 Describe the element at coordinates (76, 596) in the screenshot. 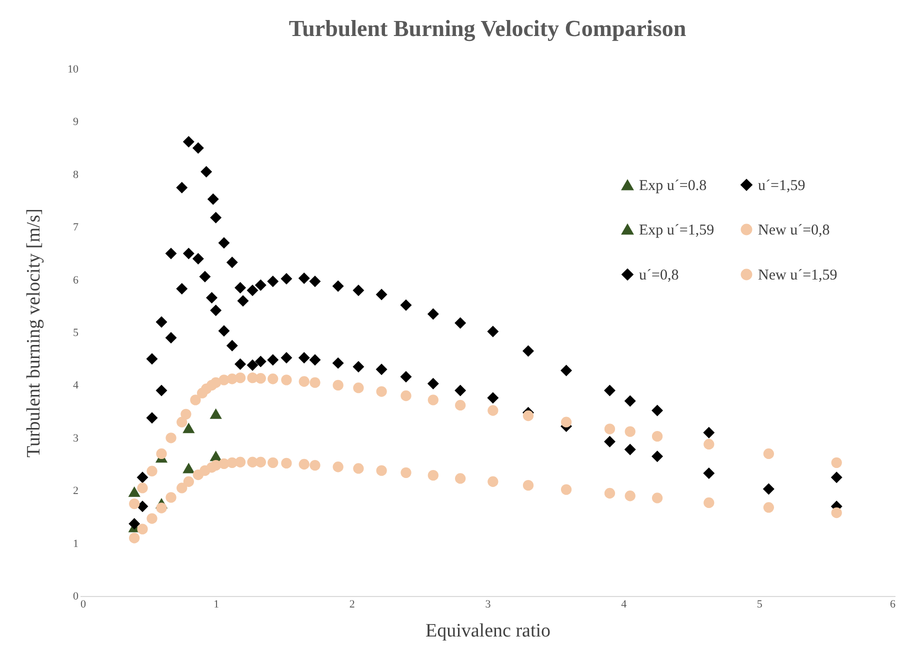

I see `y-tick-label: 0` at that location.